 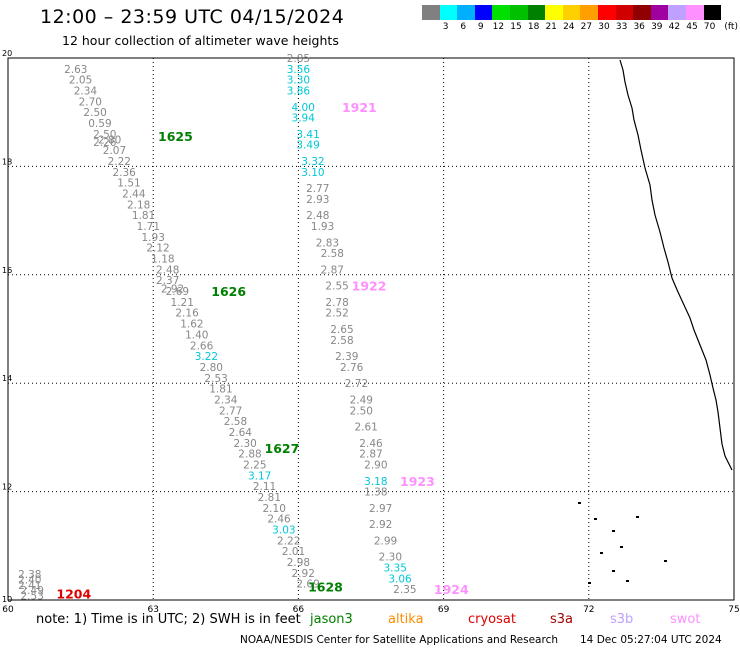 What do you see at coordinates (312, 162) in the screenshot?
I see `wave-height-point: 3.32` at bounding box center [312, 162].